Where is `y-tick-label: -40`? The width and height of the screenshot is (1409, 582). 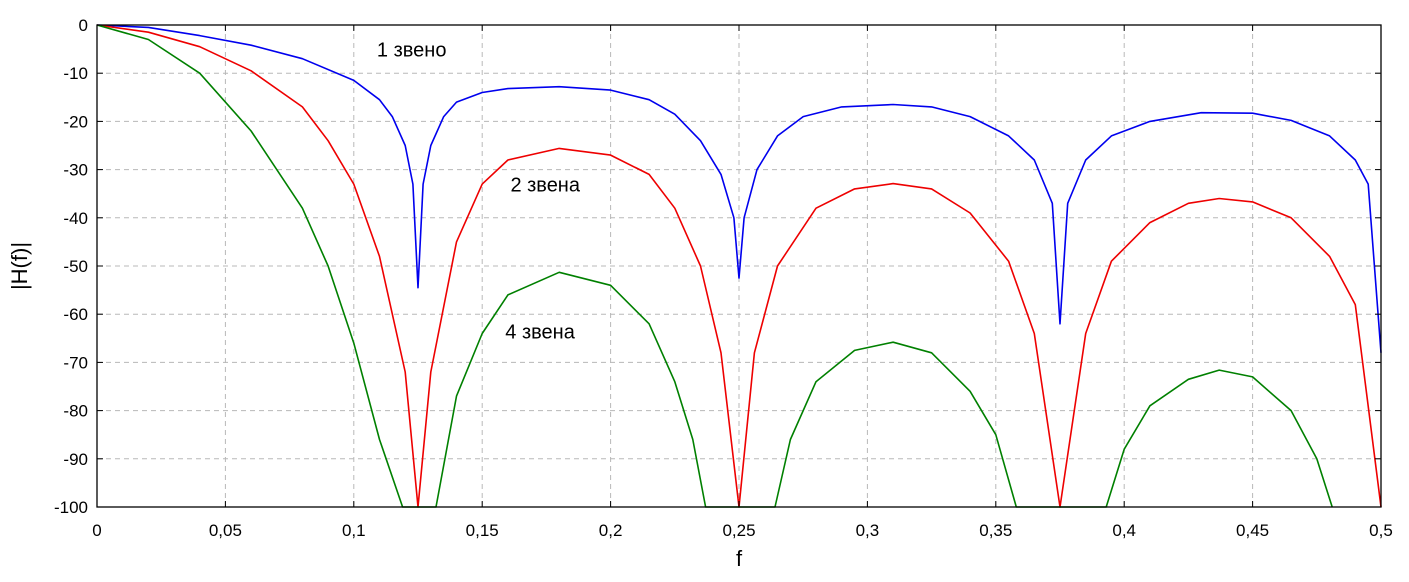
y-tick-label: -40 is located at coordinates (75, 218).